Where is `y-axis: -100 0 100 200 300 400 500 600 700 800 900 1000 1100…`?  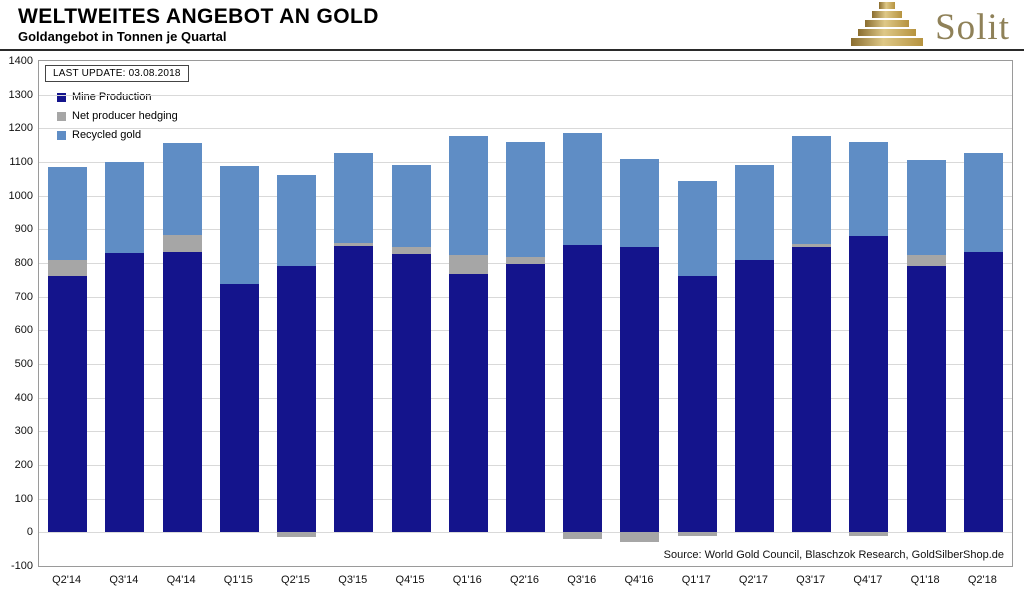
y-axis: -100 0 100 200 300 400 500 600 700 800 900 1000 1100… is located at coordinates (19, 313).